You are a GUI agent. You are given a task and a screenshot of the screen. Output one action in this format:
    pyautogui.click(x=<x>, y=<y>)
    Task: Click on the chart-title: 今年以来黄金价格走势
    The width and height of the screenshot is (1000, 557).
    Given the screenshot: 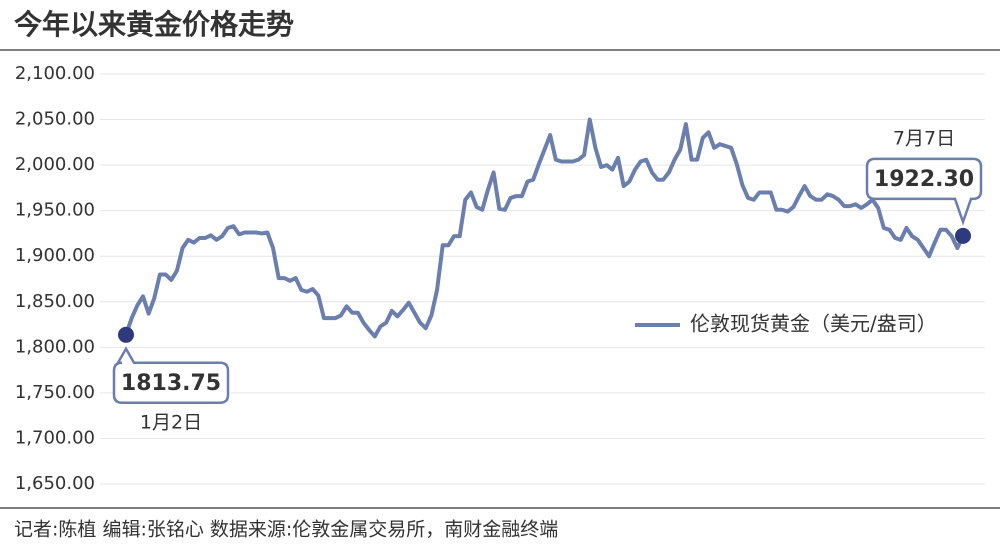 What is the action you would take?
    pyautogui.click(x=154, y=24)
    